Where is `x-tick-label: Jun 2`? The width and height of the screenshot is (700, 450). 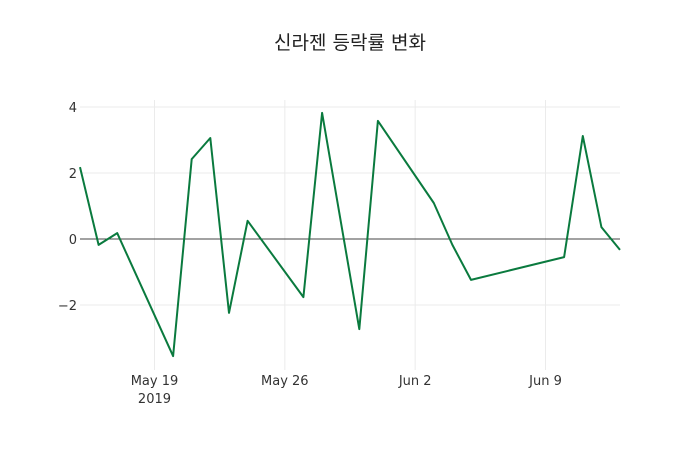
x-tick-label: Jun 2 is located at coordinates (415, 381).